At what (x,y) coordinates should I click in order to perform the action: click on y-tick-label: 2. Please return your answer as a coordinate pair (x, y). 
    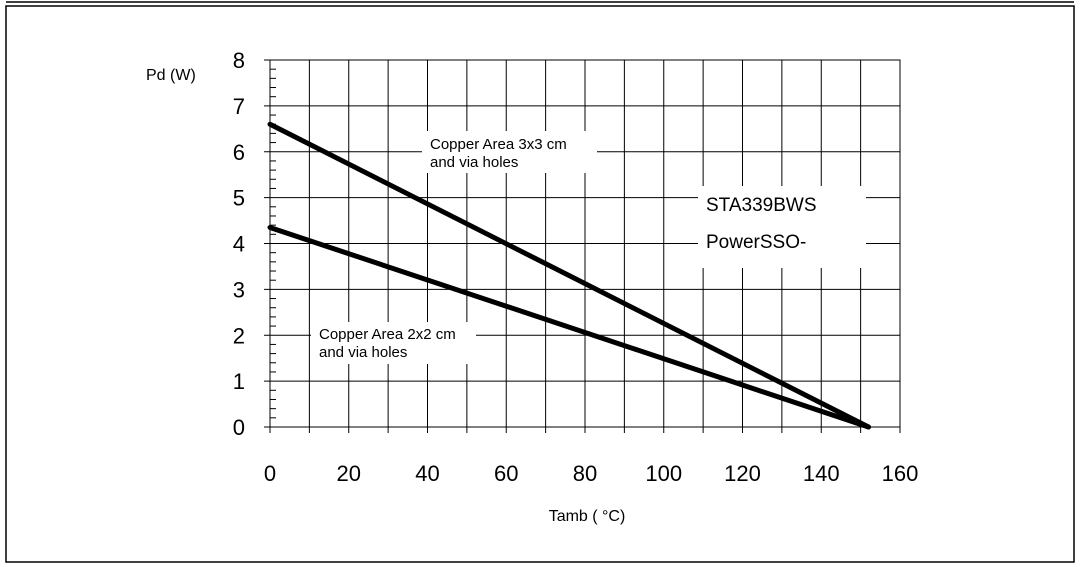
    Looking at the image, I should click on (239, 335).